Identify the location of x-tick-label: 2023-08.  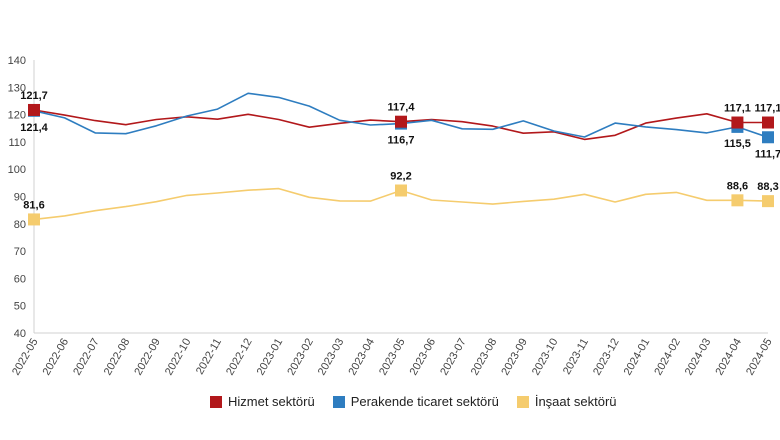
(484, 357).